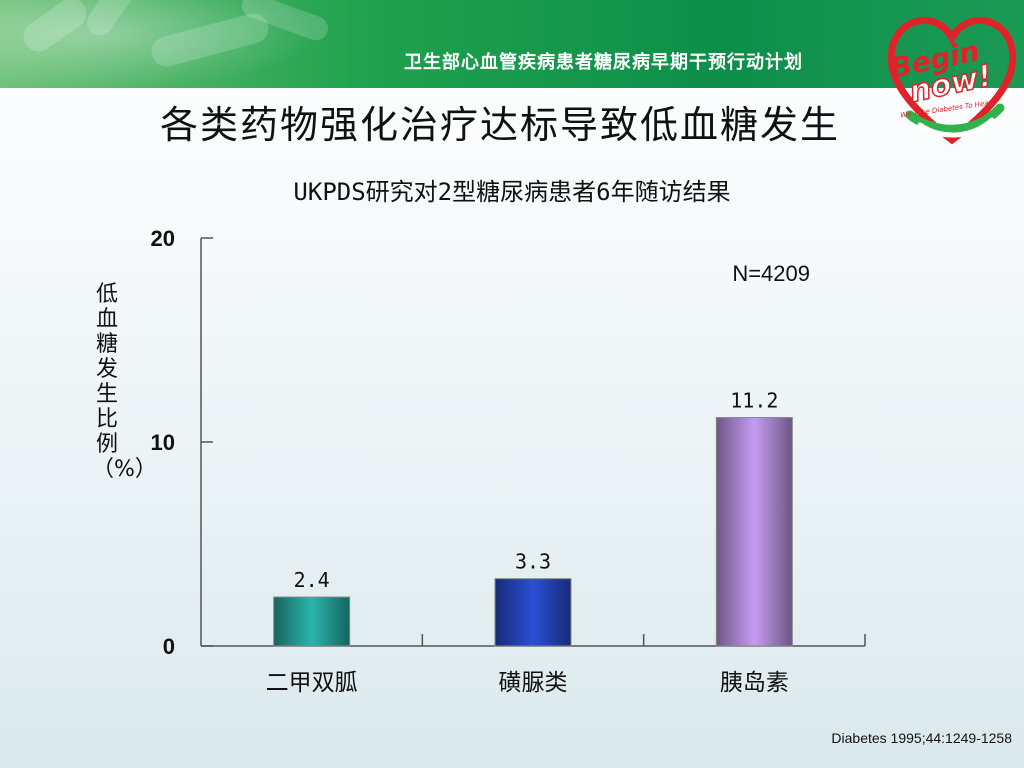  I want to click on program-name: 卫生部心血管疾病患者糖尿病早期干预行动计划, so click(603, 62).